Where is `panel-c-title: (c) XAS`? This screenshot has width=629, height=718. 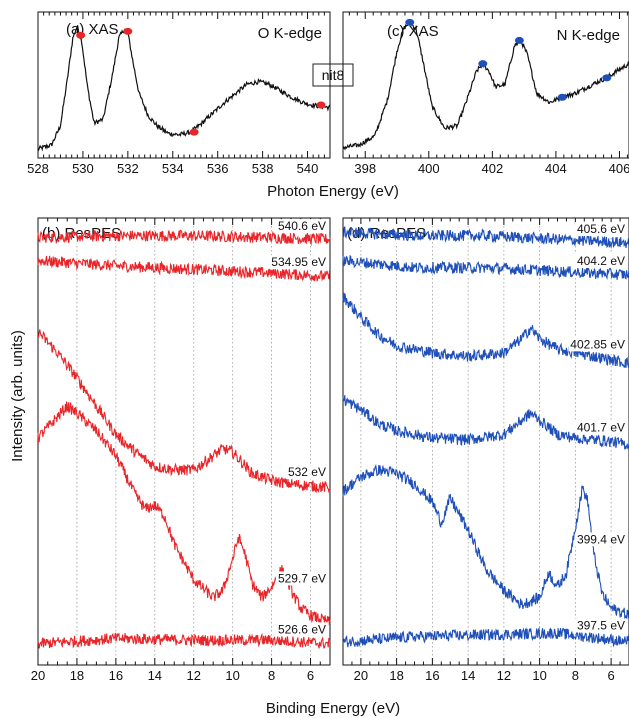
panel-c-title: (c) XAS is located at coordinates (413, 31).